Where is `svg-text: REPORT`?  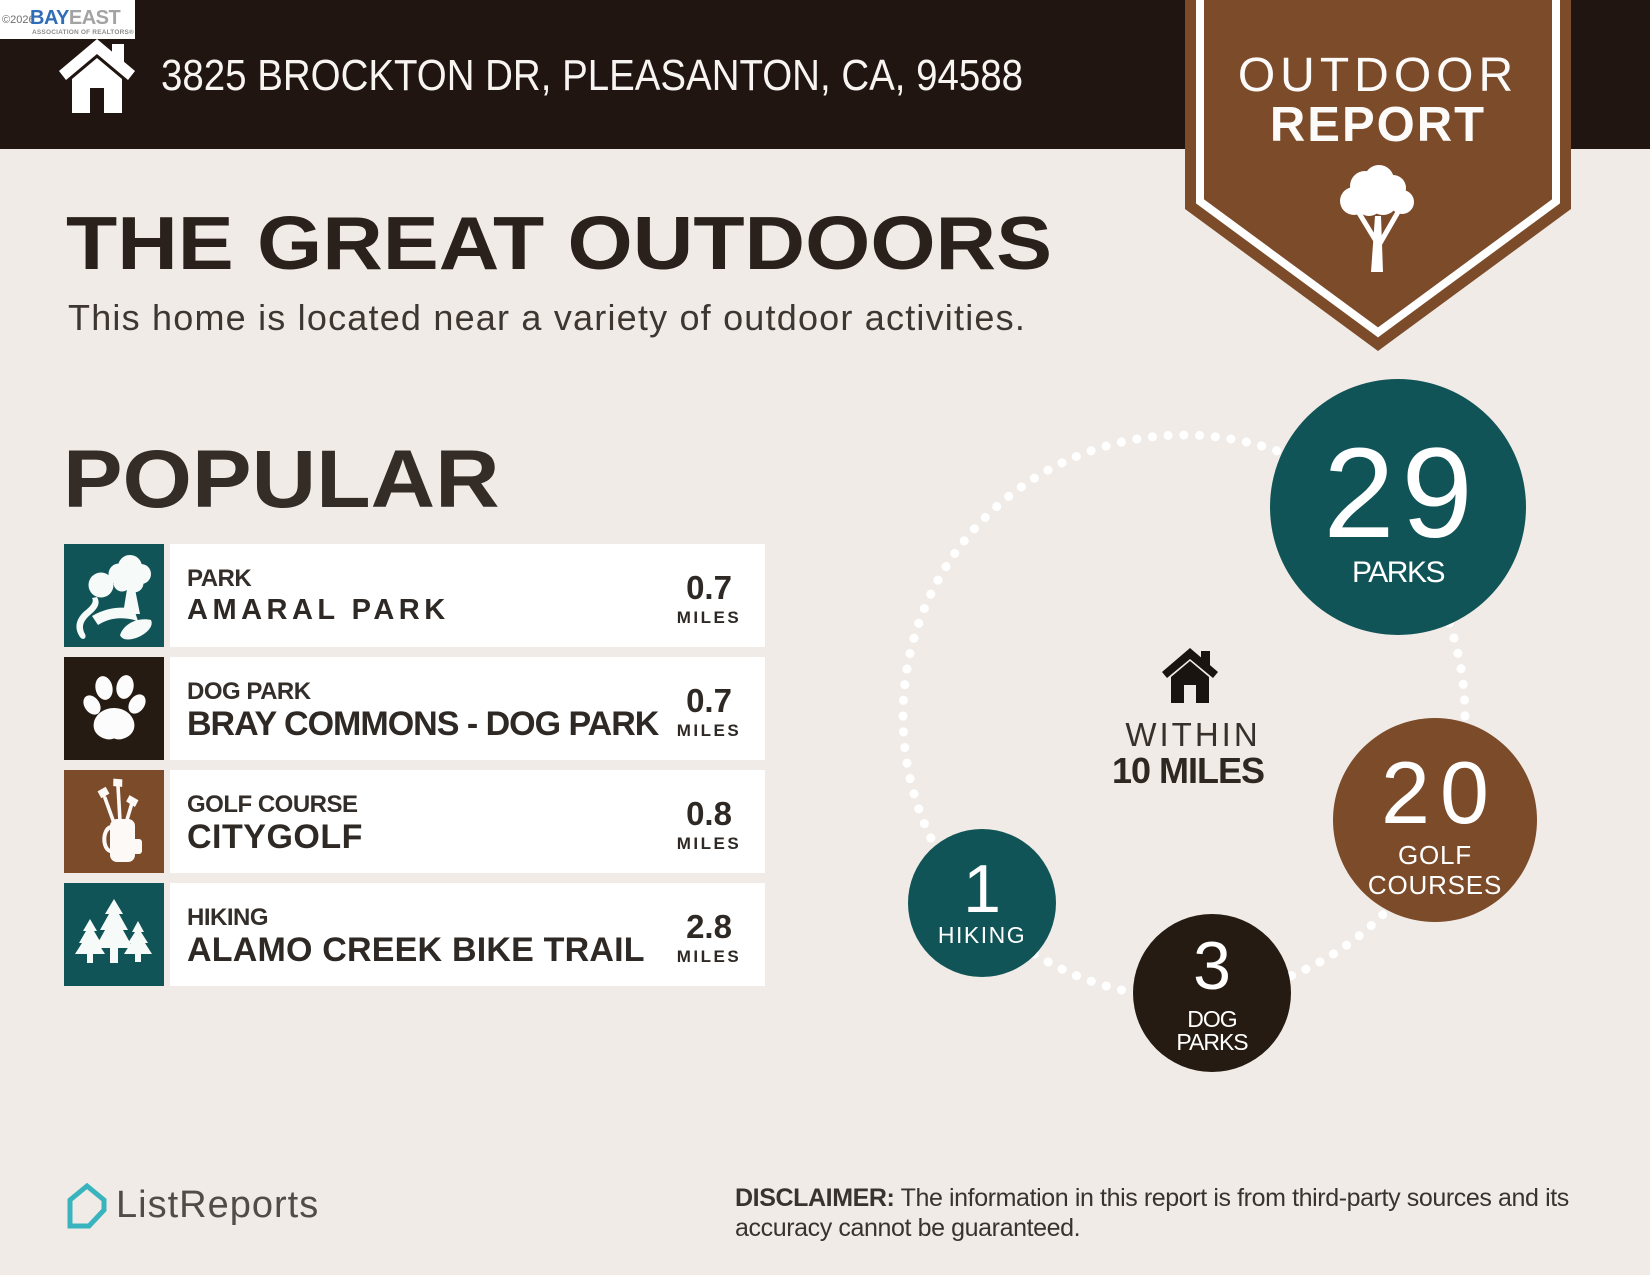 svg-text: REPORT is located at coordinates (1378, 125).